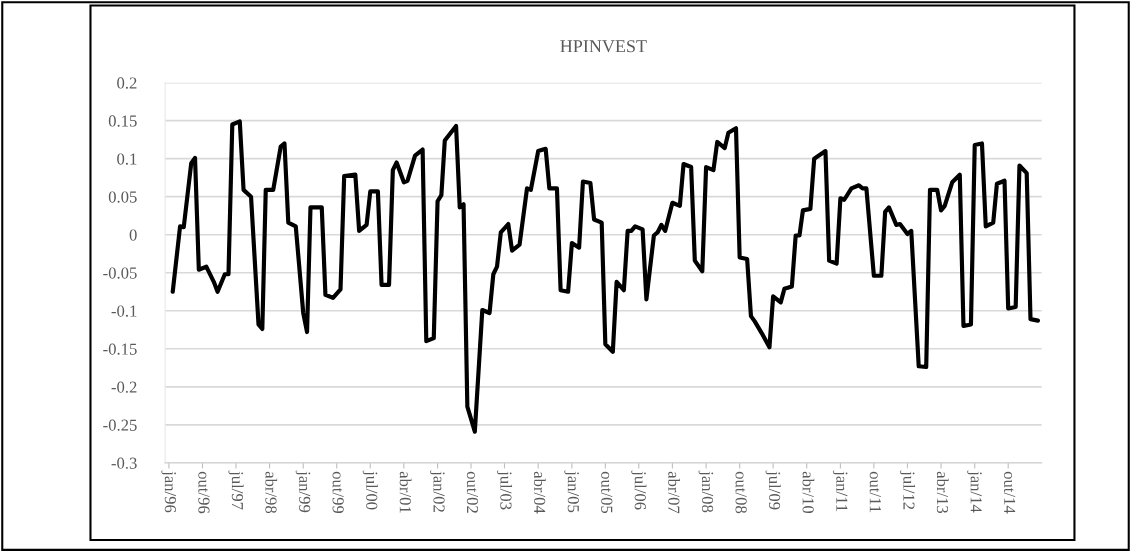  Describe the element at coordinates (504, 490) in the screenshot. I see `x-tick-label: jul/03` at that location.